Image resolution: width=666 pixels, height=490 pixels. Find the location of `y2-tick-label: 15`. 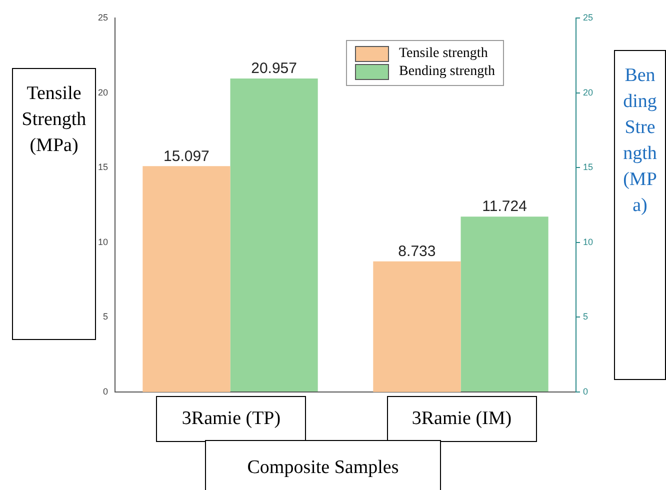

y2-tick-label: 15 is located at coordinates (588, 167).